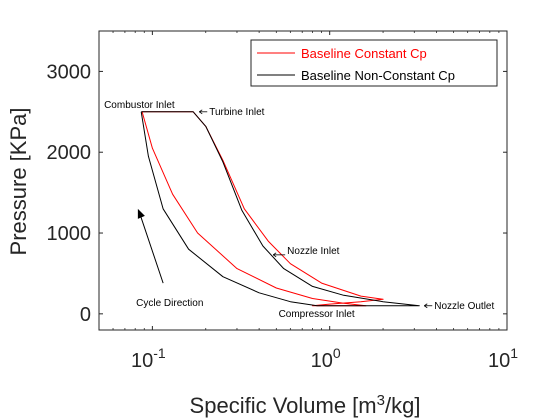 This screenshot has width=560, height=420. What do you see at coordinates (159, 353) in the screenshot?
I see `x-tick-label-exponent: -1` at bounding box center [159, 353].